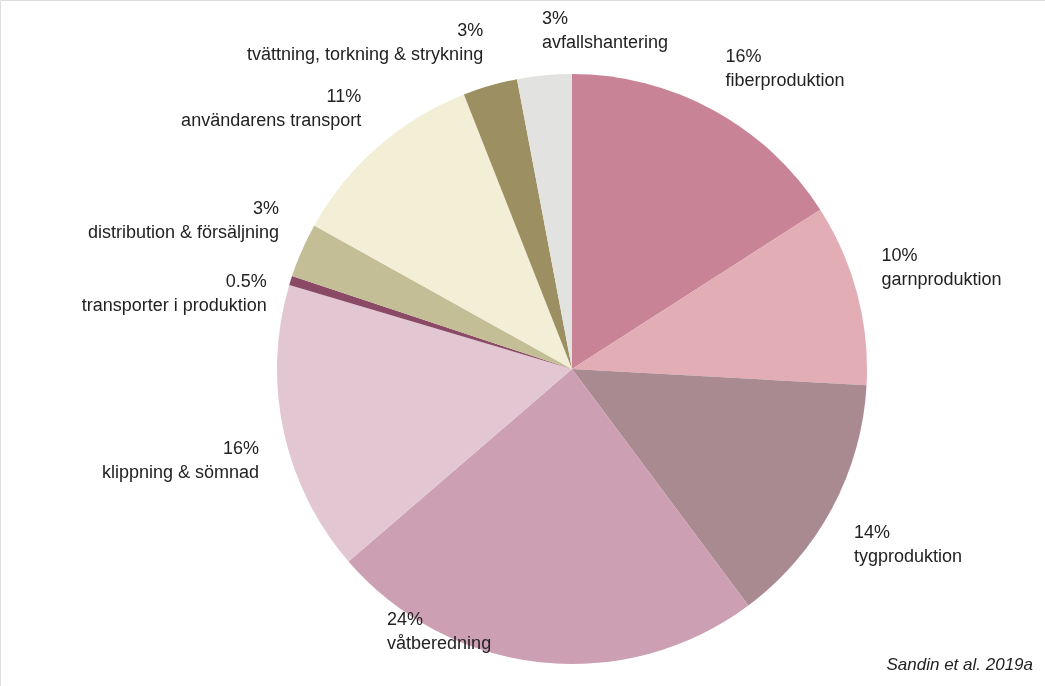 The width and height of the screenshot is (1045, 686). Describe the element at coordinates (959, 664) in the screenshot. I see `text: Sandin et al. 2019a` at that location.